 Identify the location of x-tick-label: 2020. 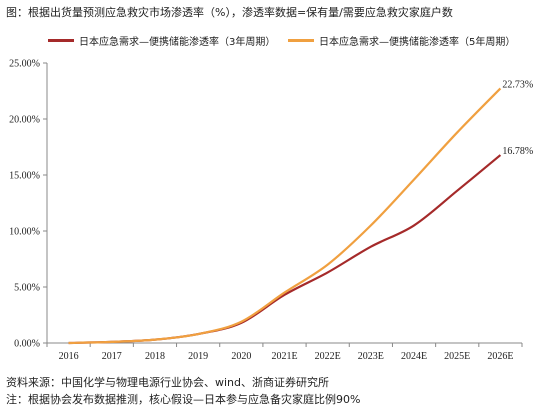
(241, 356).